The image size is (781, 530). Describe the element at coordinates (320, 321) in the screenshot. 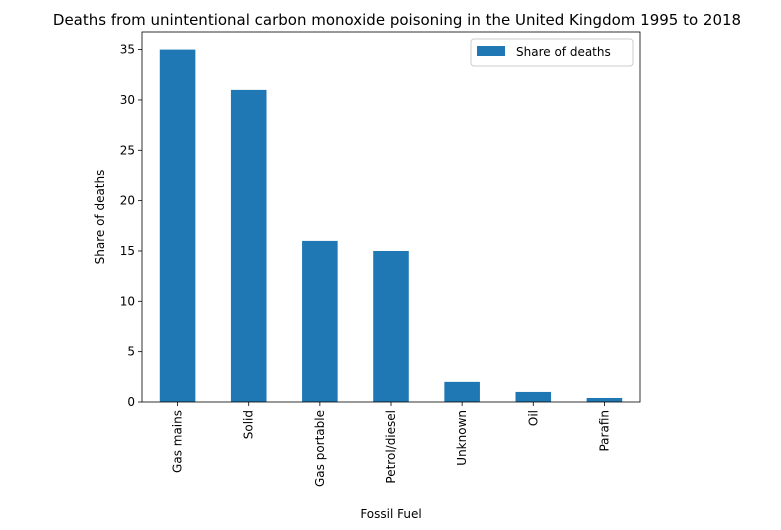

I see `bar-gas-portable` at that location.